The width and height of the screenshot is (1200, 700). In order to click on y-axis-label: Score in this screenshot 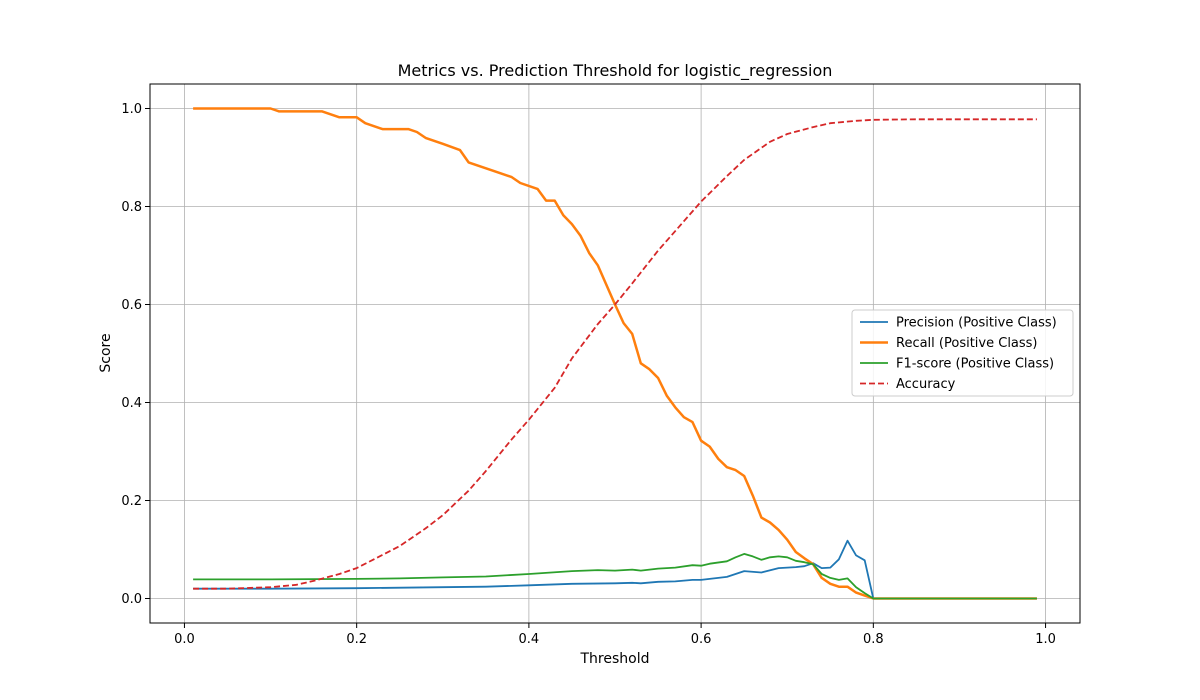, I will do `click(106, 352)`.